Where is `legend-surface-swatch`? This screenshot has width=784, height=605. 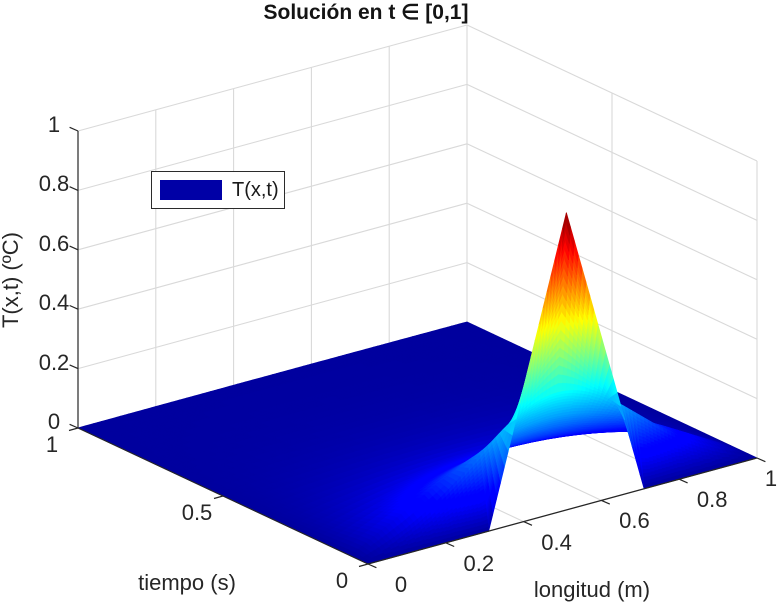 legend-surface-swatch is located at coordinates (191, 190).